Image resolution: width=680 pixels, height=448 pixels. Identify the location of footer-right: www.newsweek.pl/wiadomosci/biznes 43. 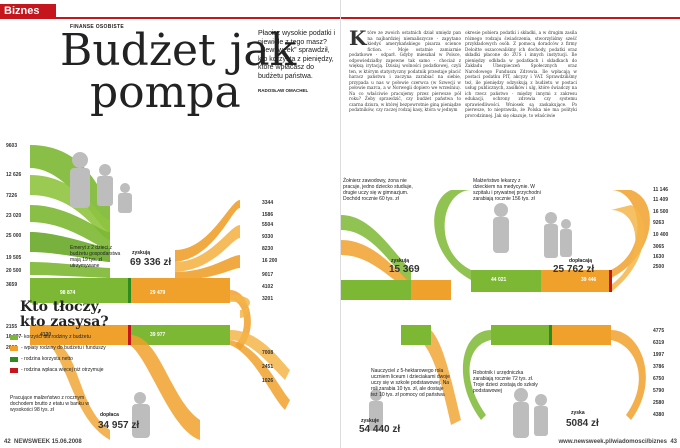
(617, 442).